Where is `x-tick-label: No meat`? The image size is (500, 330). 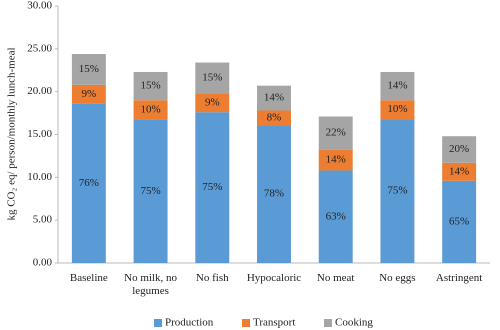 x-tick-label: No meat is located at coordinates (335, 278).